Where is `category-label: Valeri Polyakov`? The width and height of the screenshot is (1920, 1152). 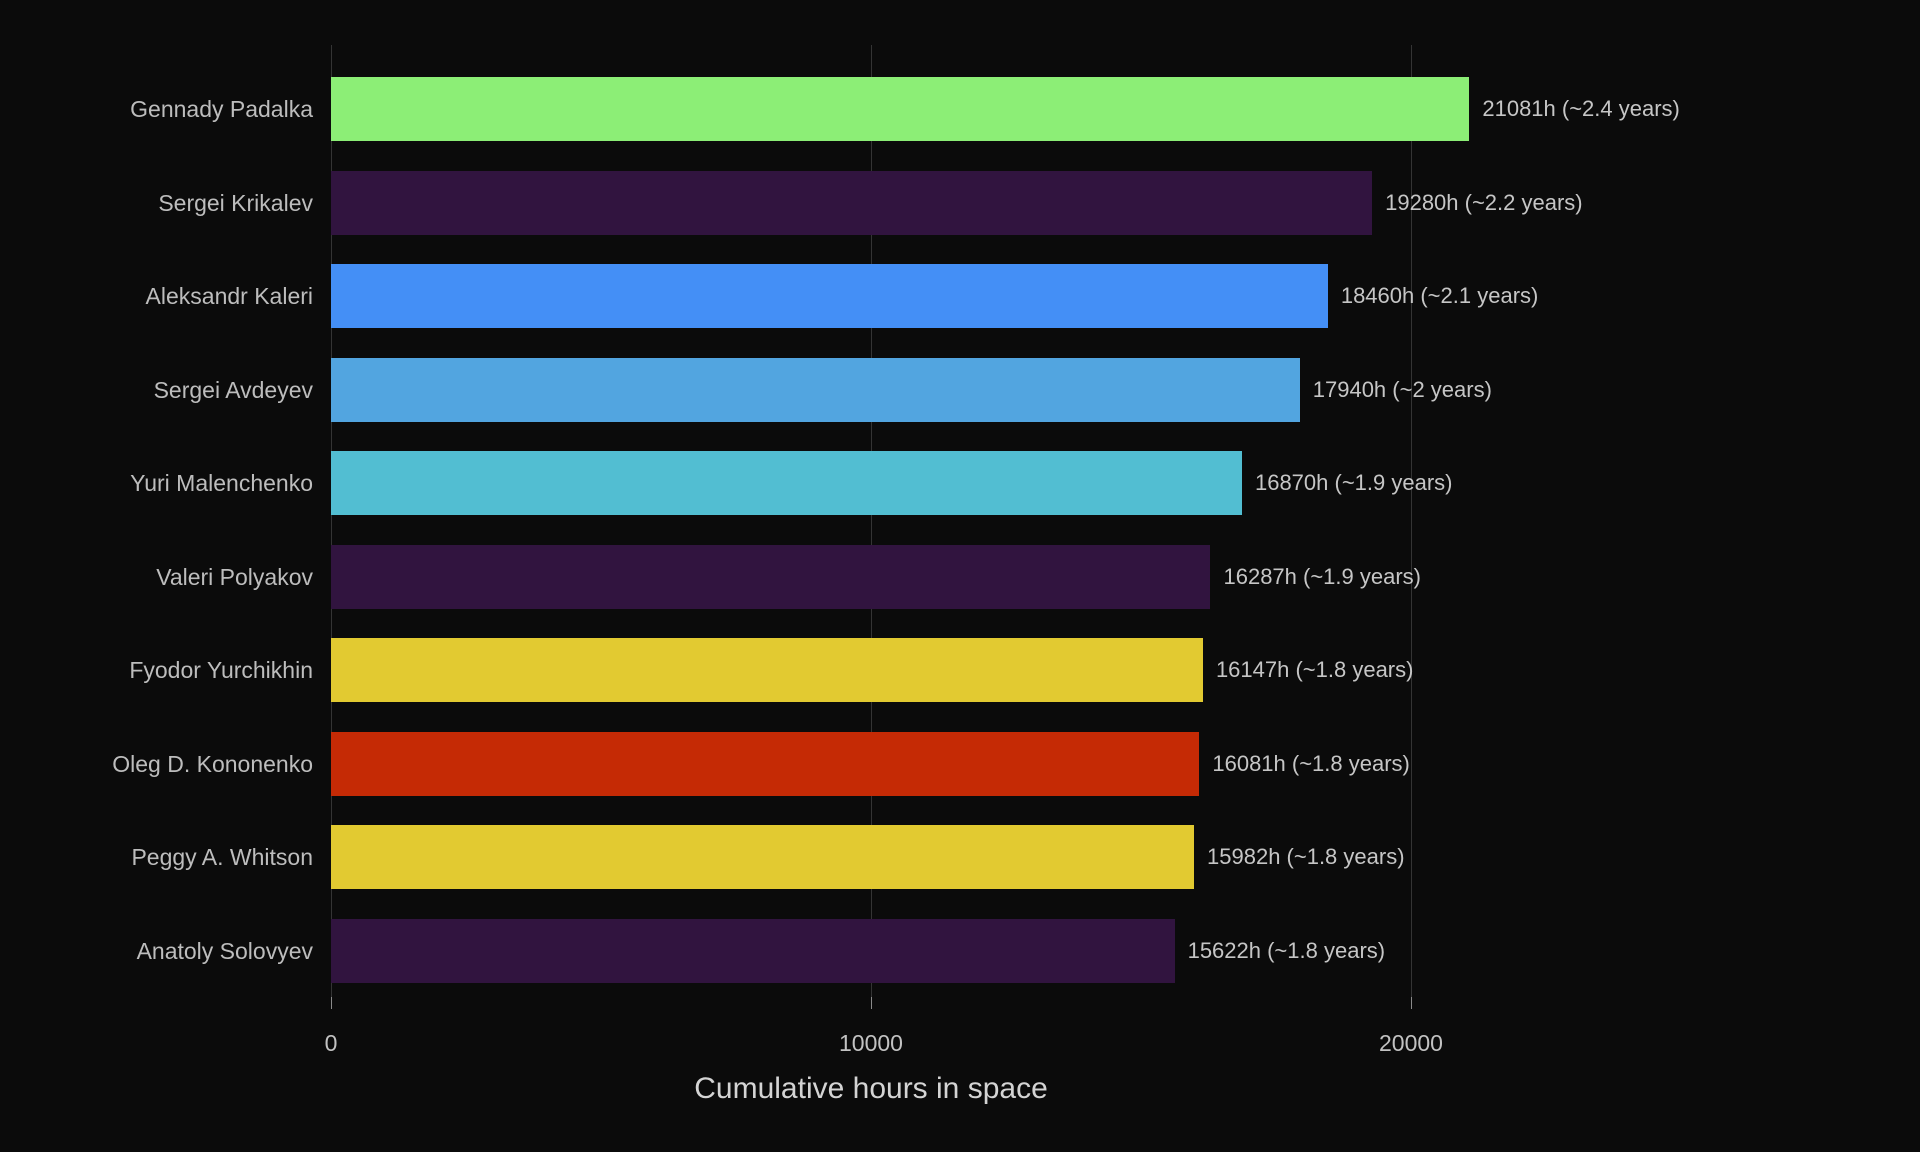 category-label: Valeri Polyakov is located at coordinates (234, 576).